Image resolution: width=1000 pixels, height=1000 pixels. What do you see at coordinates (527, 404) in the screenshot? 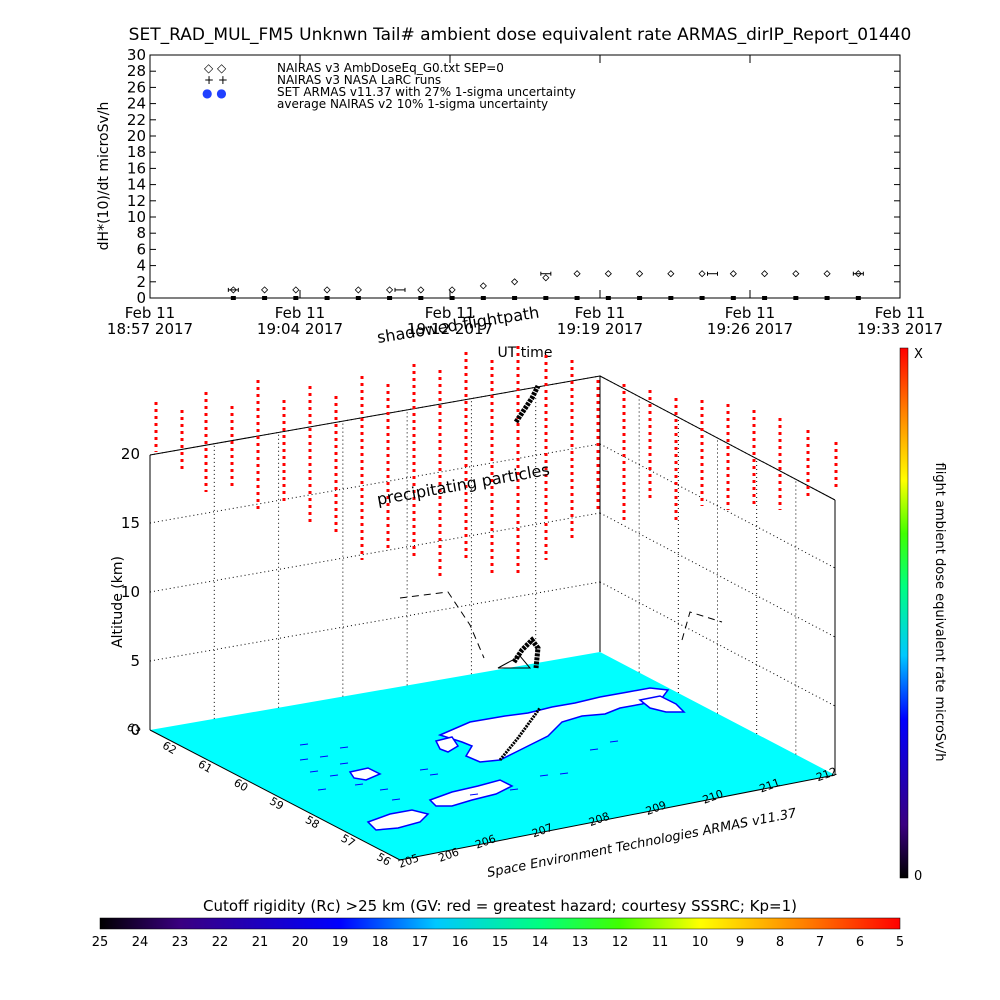
I see `flight-top-segment` at bounding box center [527, 404].